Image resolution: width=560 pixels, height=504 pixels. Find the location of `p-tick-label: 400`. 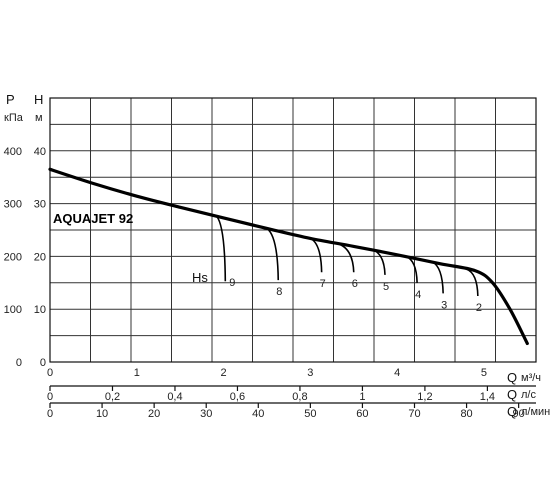

p-tick-label: 400 is located at coordinates (13, 152).